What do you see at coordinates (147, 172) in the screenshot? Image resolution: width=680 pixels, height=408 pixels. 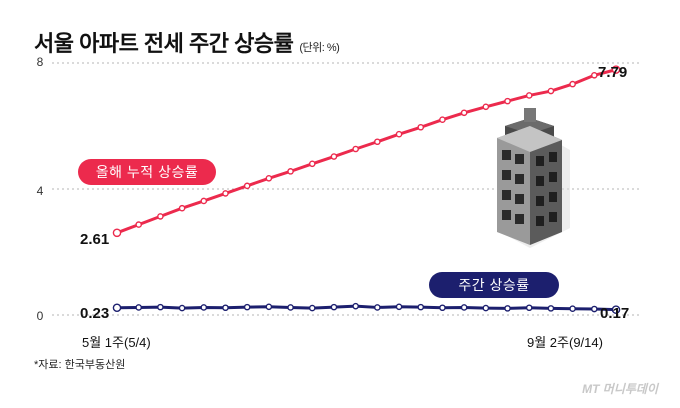 I see `legend-cumulative: 올해 누적 상승률` at bounding box center [147, 172].